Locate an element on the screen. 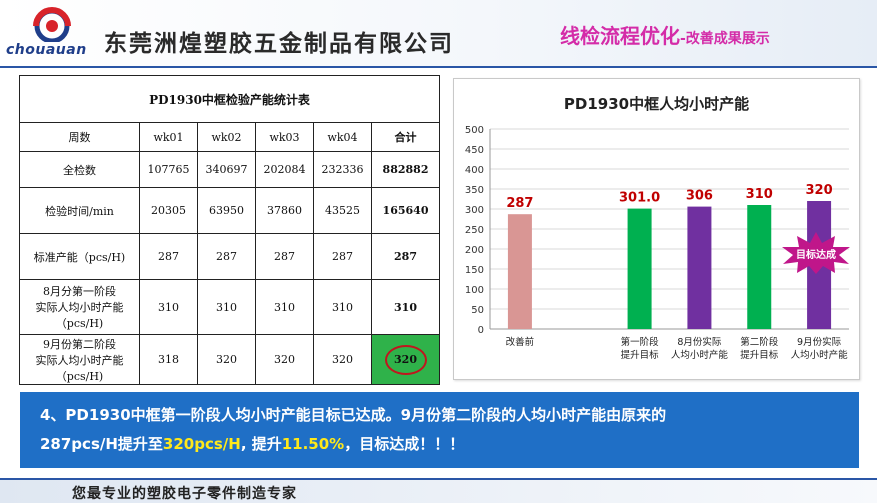 Image resolution: width=877 pixels, height=503 pixels. row-label: 8月分第一阶段 实际人均小时产能 （pcs/H) is located at coordinates (79, 307).